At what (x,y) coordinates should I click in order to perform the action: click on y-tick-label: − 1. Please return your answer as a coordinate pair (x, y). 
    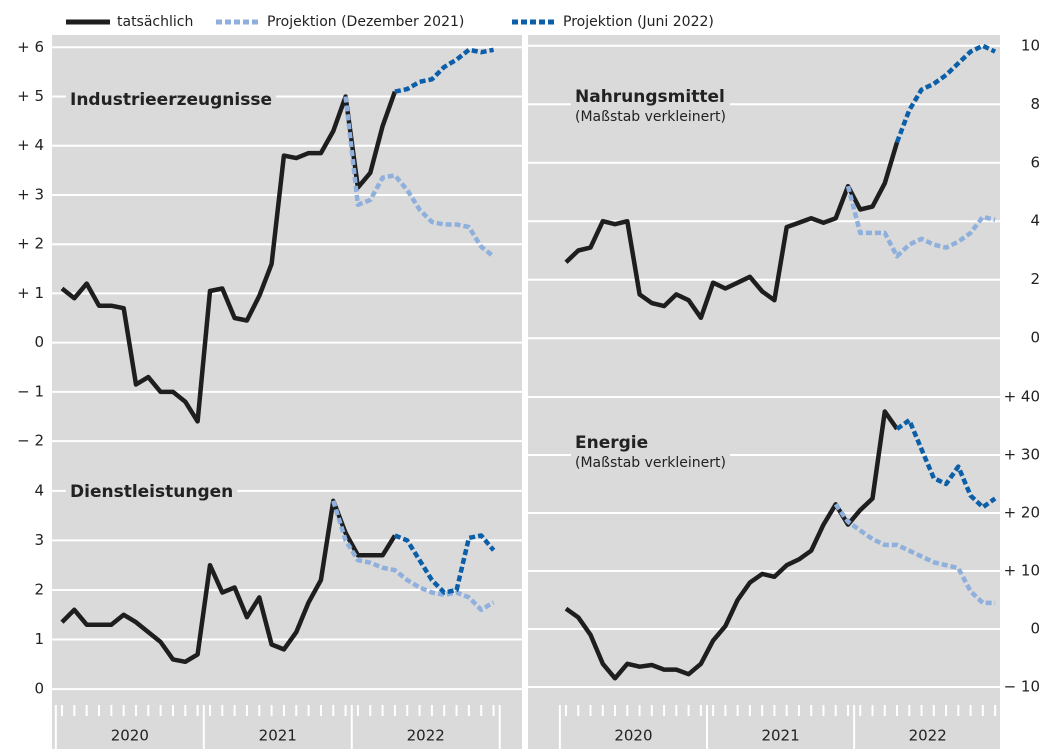
    Looking at the image, I should click on (30, 391).